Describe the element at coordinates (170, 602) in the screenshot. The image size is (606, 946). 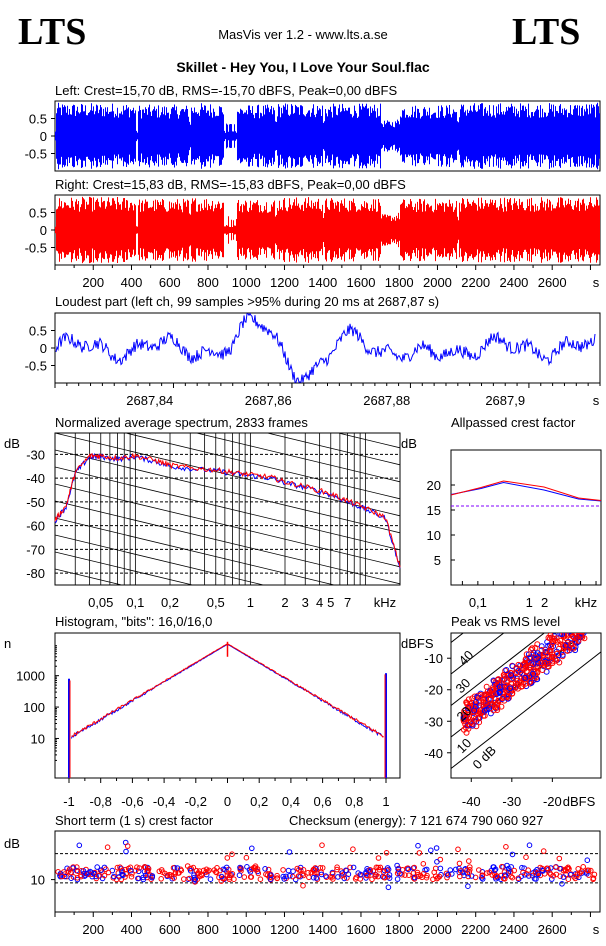
I see `spectrum-xtick-label: 0,2` at that location.